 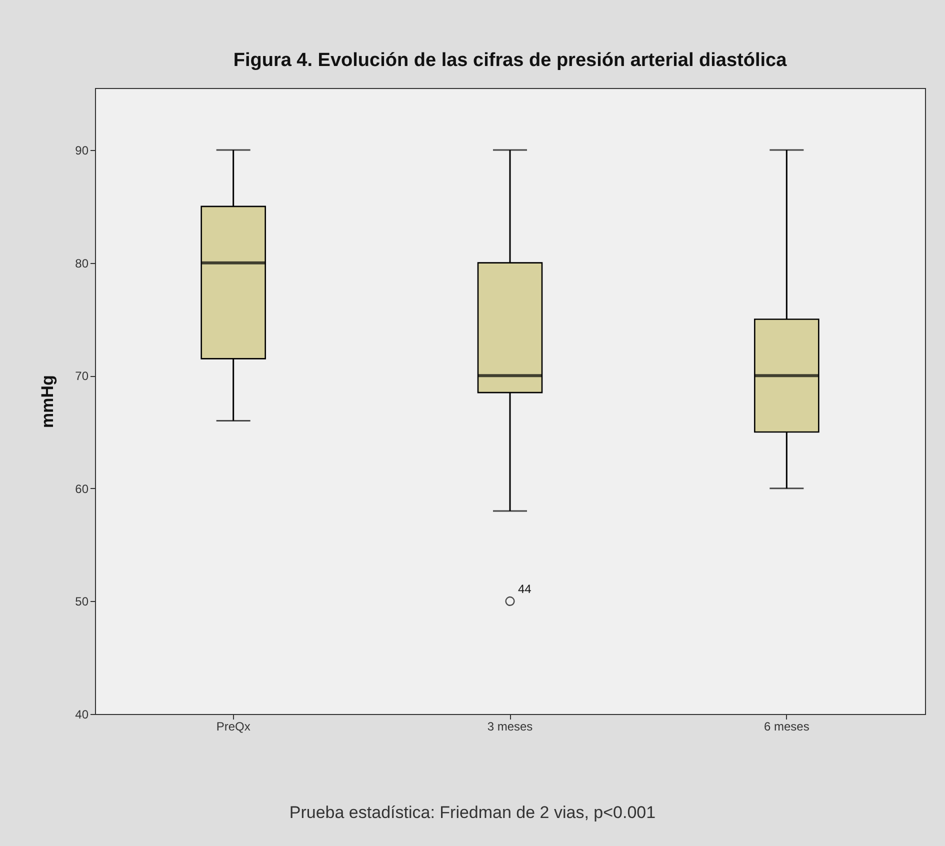 What do you see at coordinates (82, 376) in the screenshot?
I see `y-tick-label: 70` at bounding box center [82, 376].